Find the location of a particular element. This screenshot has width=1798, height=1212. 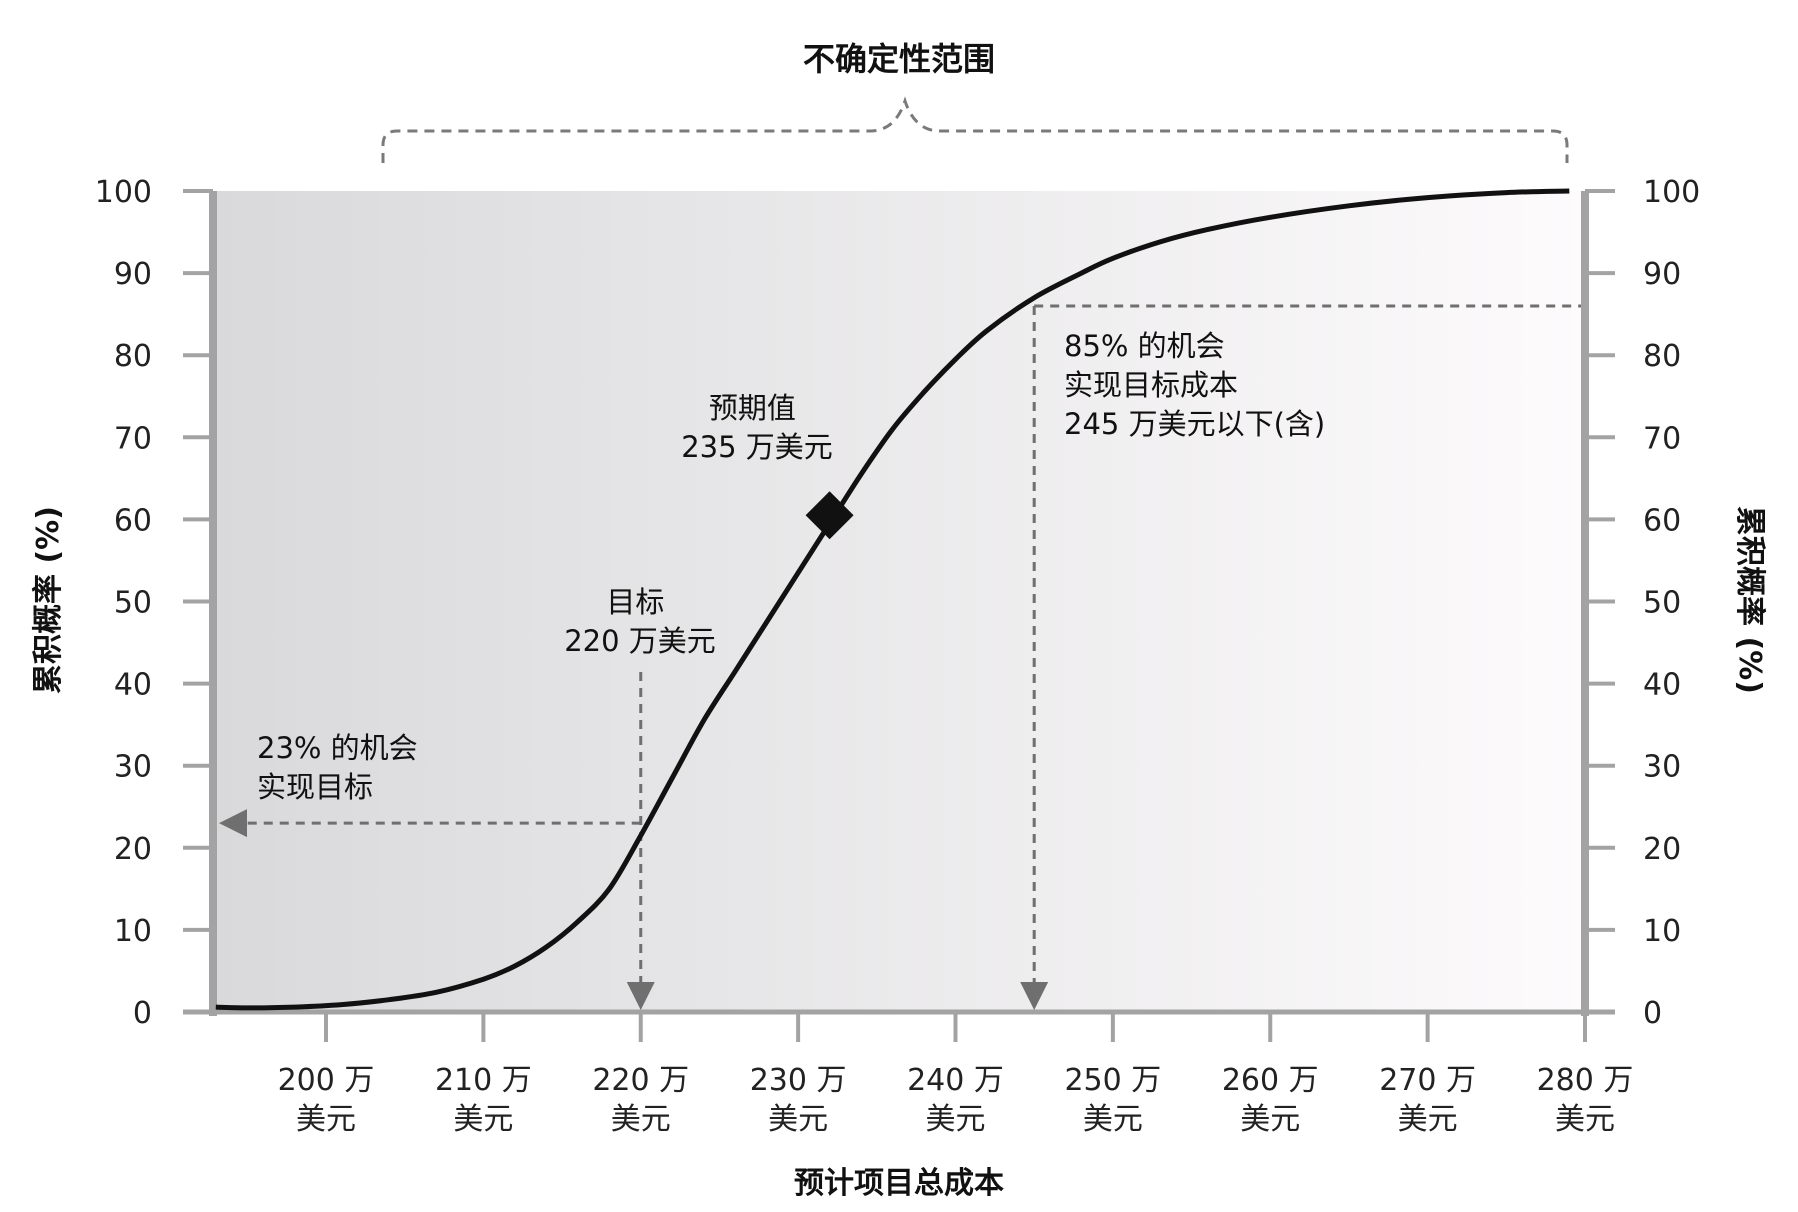

y-tick-label-right: 50 is located at coordinates (1662, 603).